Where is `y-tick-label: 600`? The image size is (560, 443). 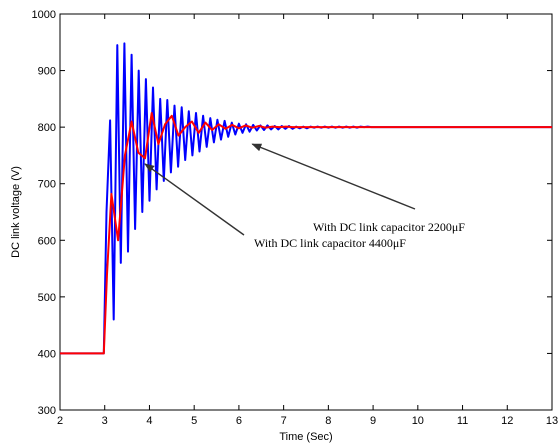
y-tick-label: 600 is located at coordinates (47, 241).